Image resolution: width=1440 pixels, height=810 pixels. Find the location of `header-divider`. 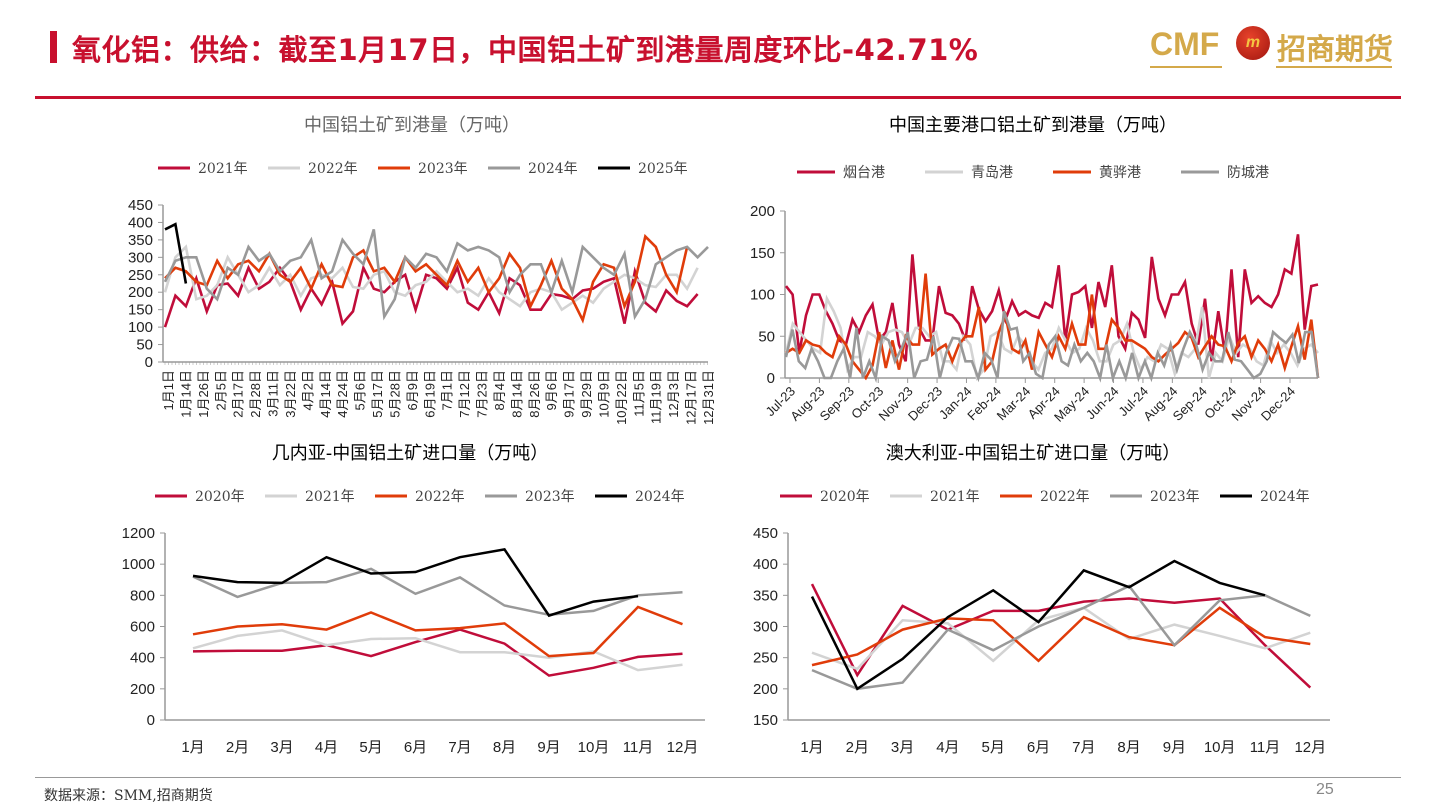

header-divider is located at coordinates (718, 97).